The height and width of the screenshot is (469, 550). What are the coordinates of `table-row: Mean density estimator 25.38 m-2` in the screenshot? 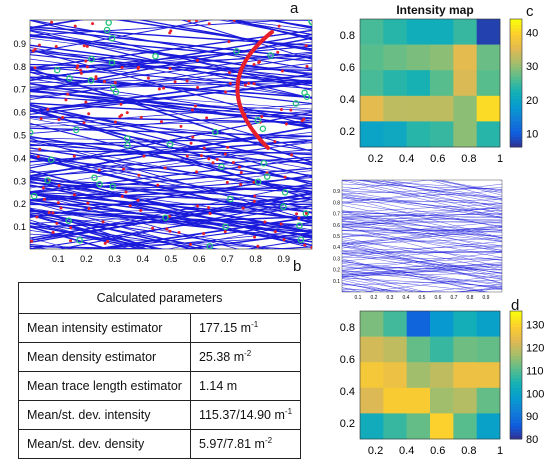 It's located at (160, 357).